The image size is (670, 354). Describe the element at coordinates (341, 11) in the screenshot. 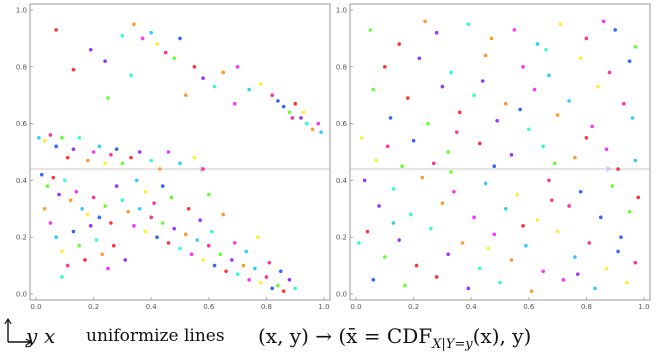

I see `y-tick-label: 1.0` at that location.